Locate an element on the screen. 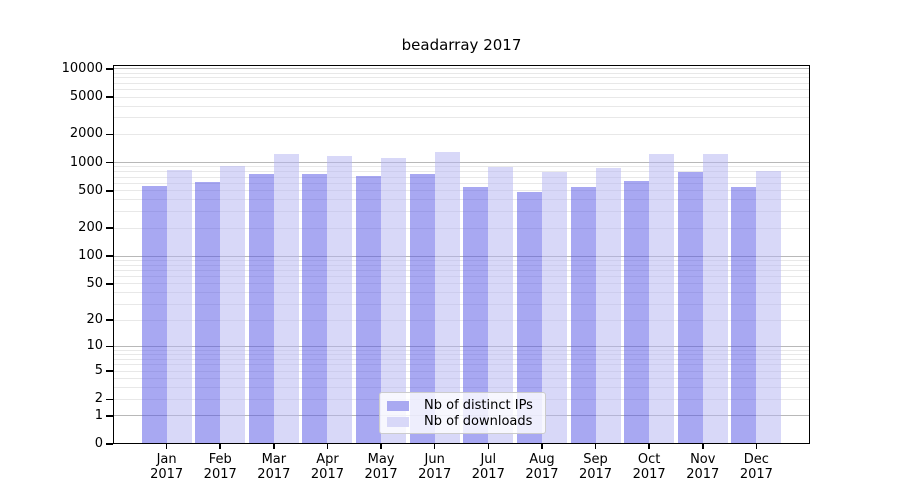  legend-swatch-distinct-ips is located at coordinates (398, 405).